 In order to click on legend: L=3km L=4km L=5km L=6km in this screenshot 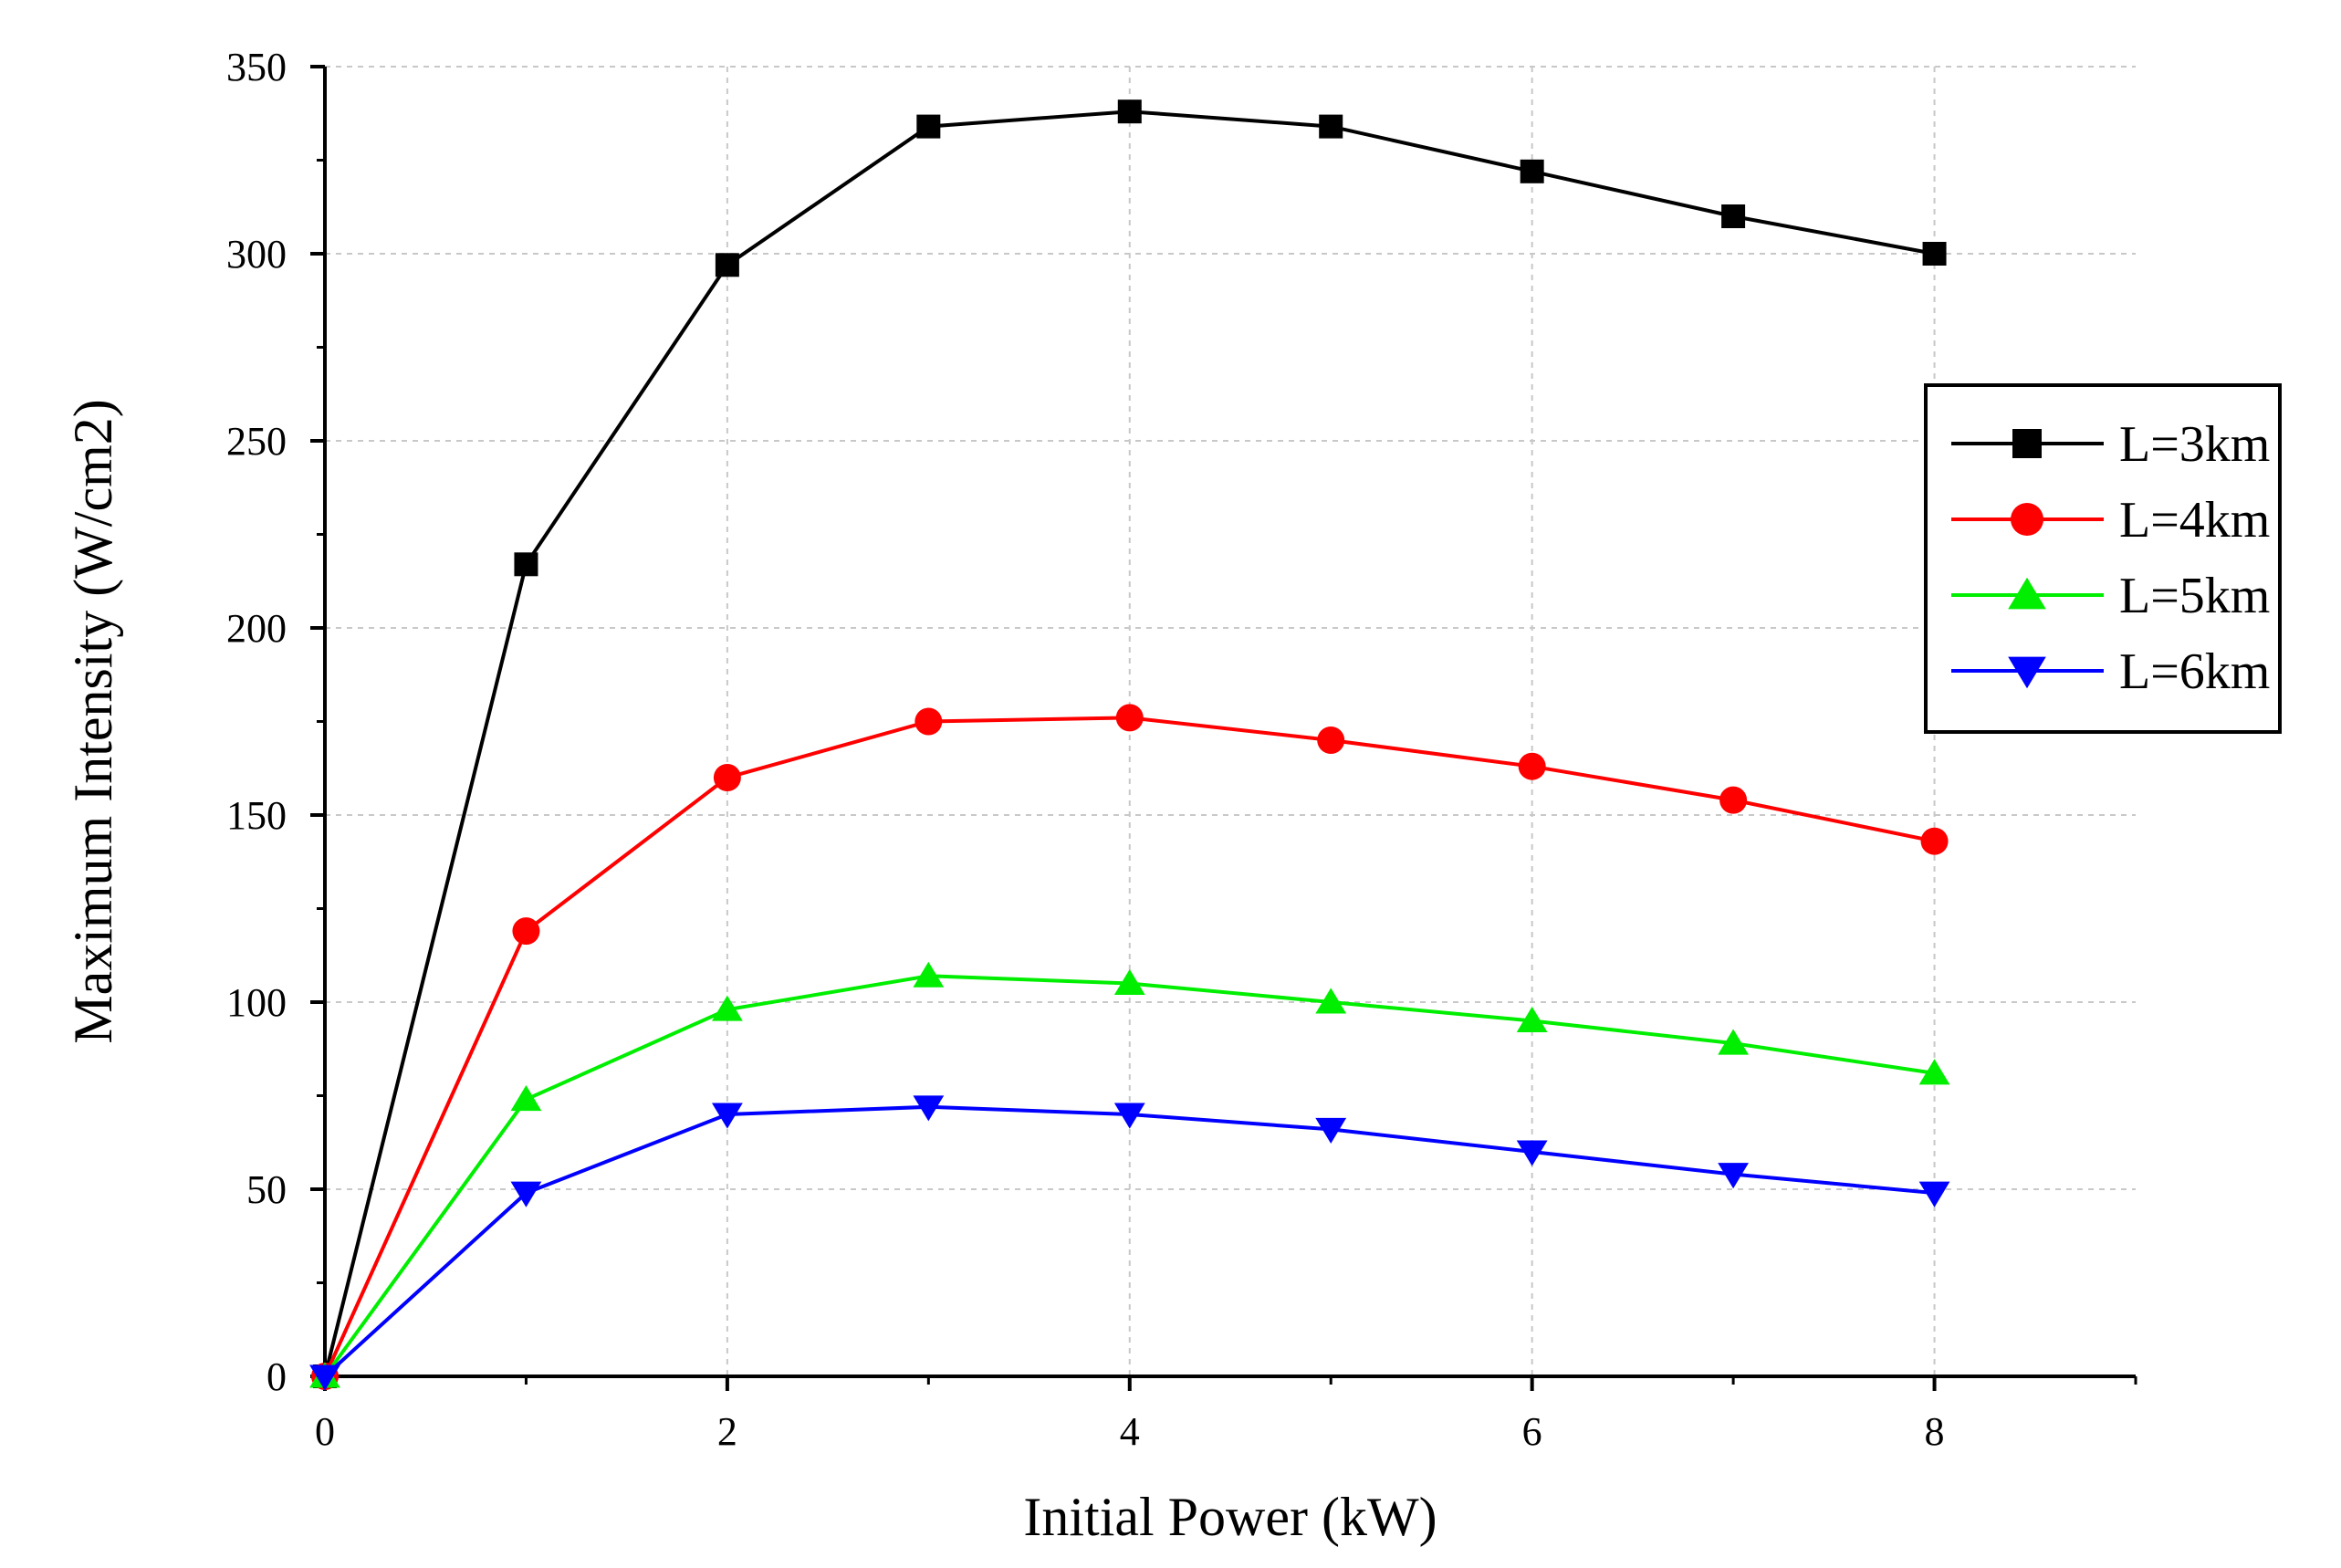, I will do `click(2103, 558)`.